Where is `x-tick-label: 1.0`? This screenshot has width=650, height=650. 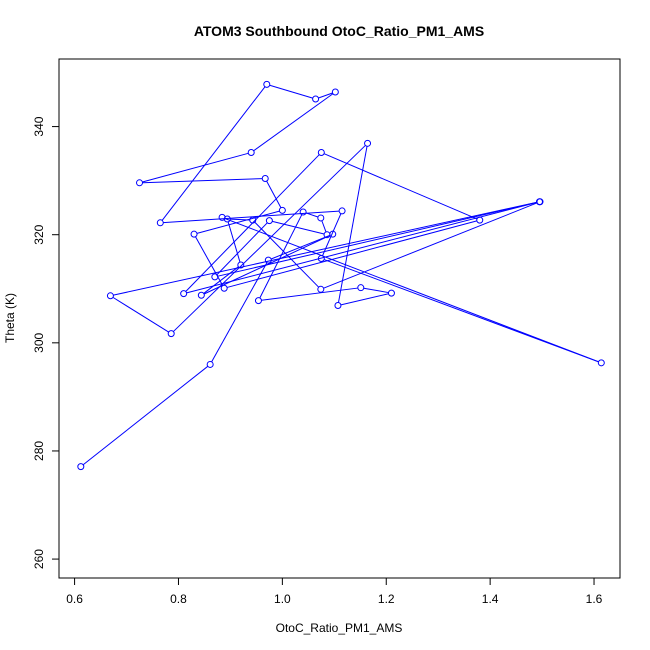 x-tick-label: 1.0 is located at coordinates (282, 599).